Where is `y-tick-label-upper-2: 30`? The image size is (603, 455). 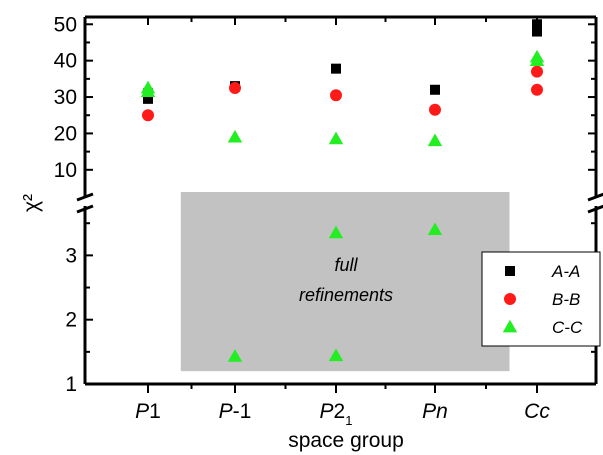 y-tick-label-upper-2: 30 is located at coordinates (65, 97).